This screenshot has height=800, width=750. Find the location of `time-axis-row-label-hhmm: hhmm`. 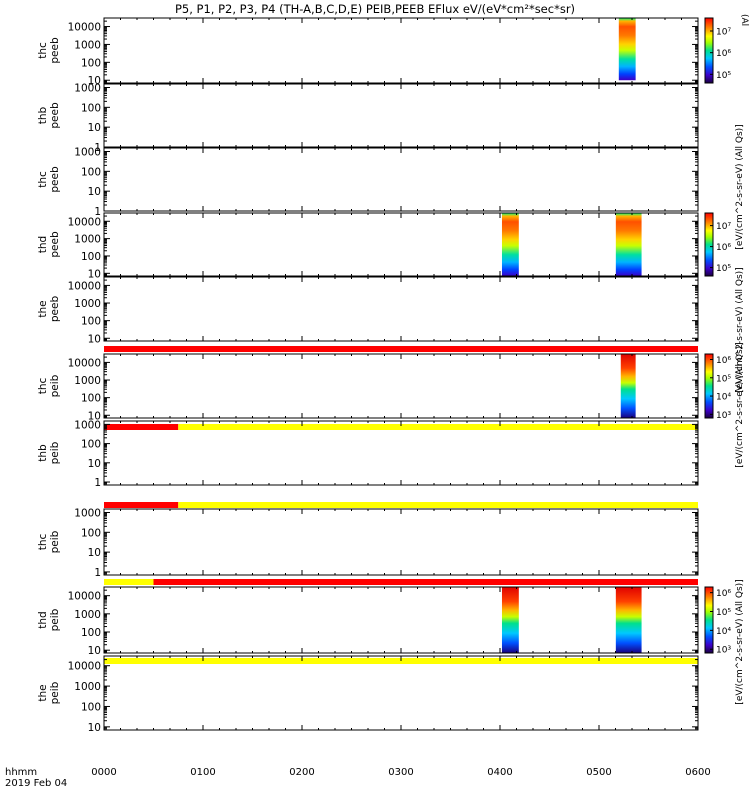

time-axis-row-label-hhmm: hhmm is located at coordinates (21, 772).